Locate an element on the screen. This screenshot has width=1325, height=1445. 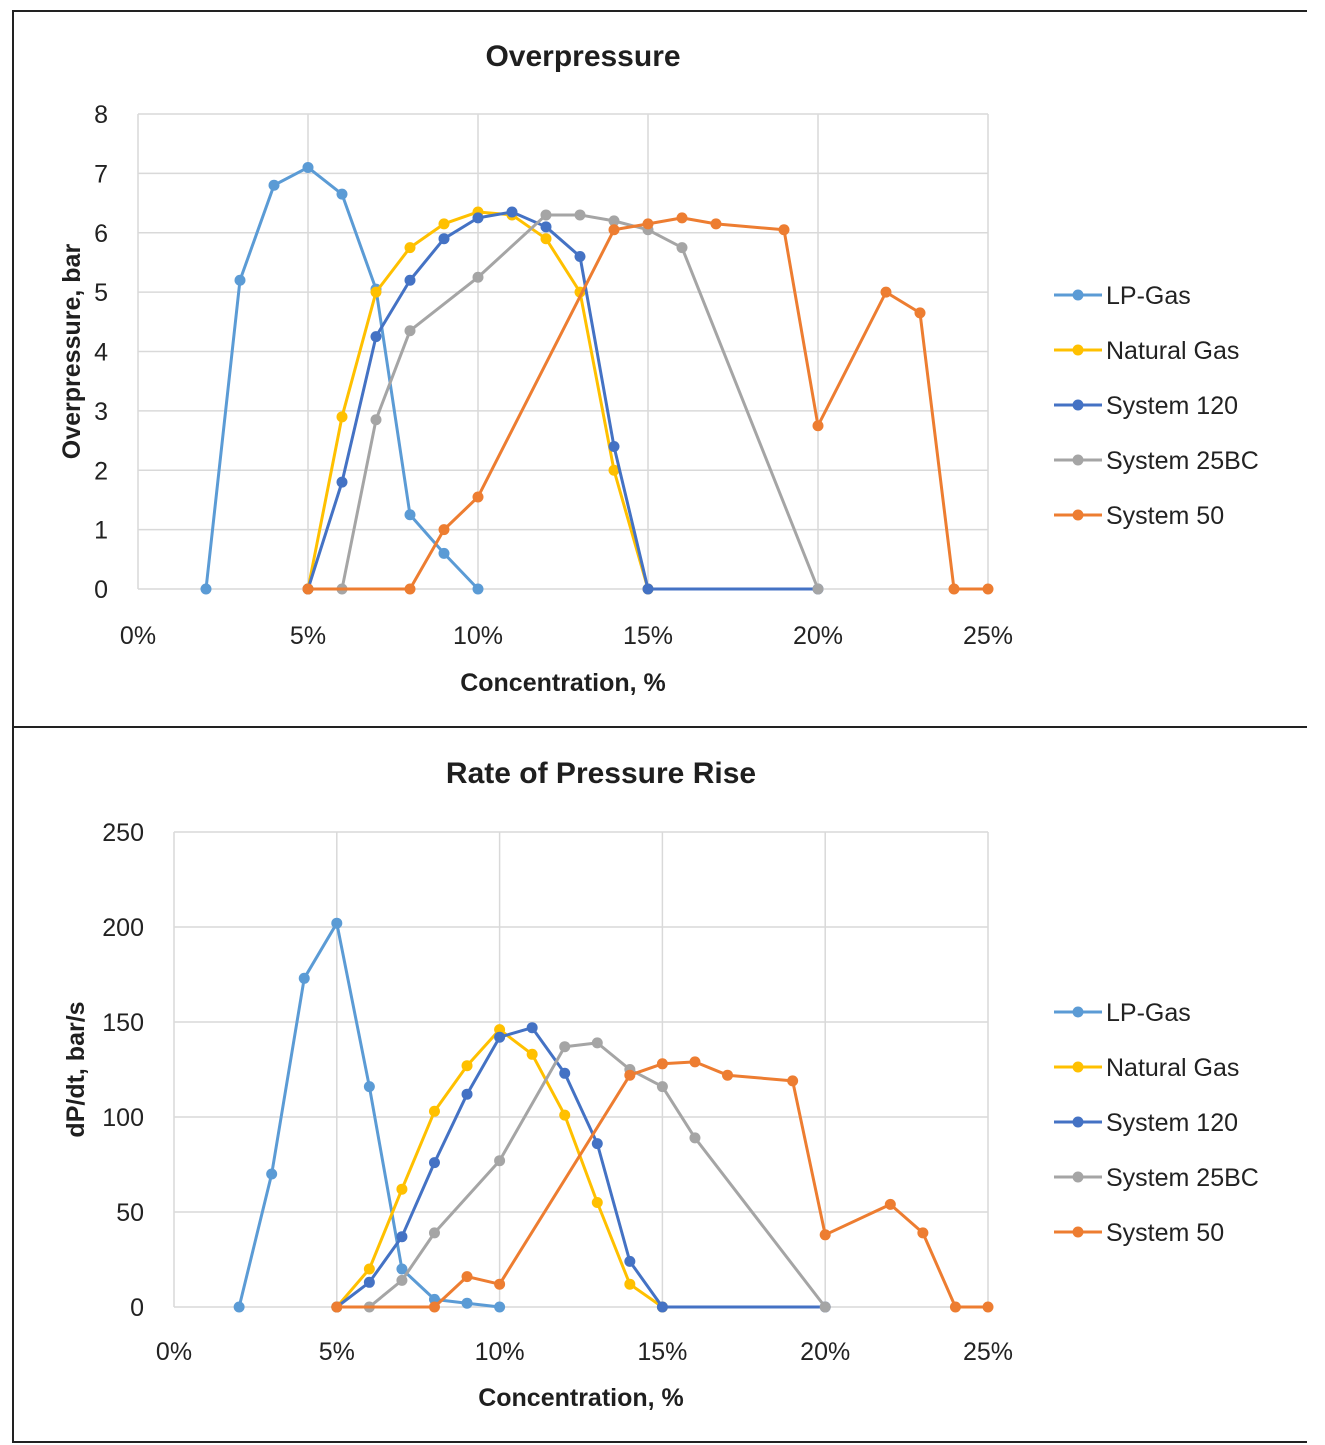
y-tick-label: 50 is located at coordinates (130, 1213).